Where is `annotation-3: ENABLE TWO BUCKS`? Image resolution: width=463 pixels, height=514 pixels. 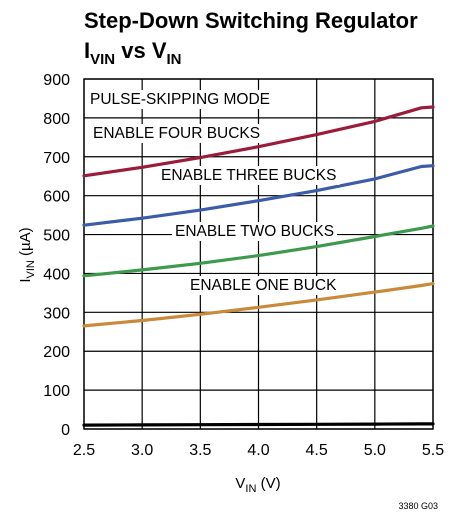 annotation-3: ENABLE TWO BUCKS is located at coordinates (254, 231).